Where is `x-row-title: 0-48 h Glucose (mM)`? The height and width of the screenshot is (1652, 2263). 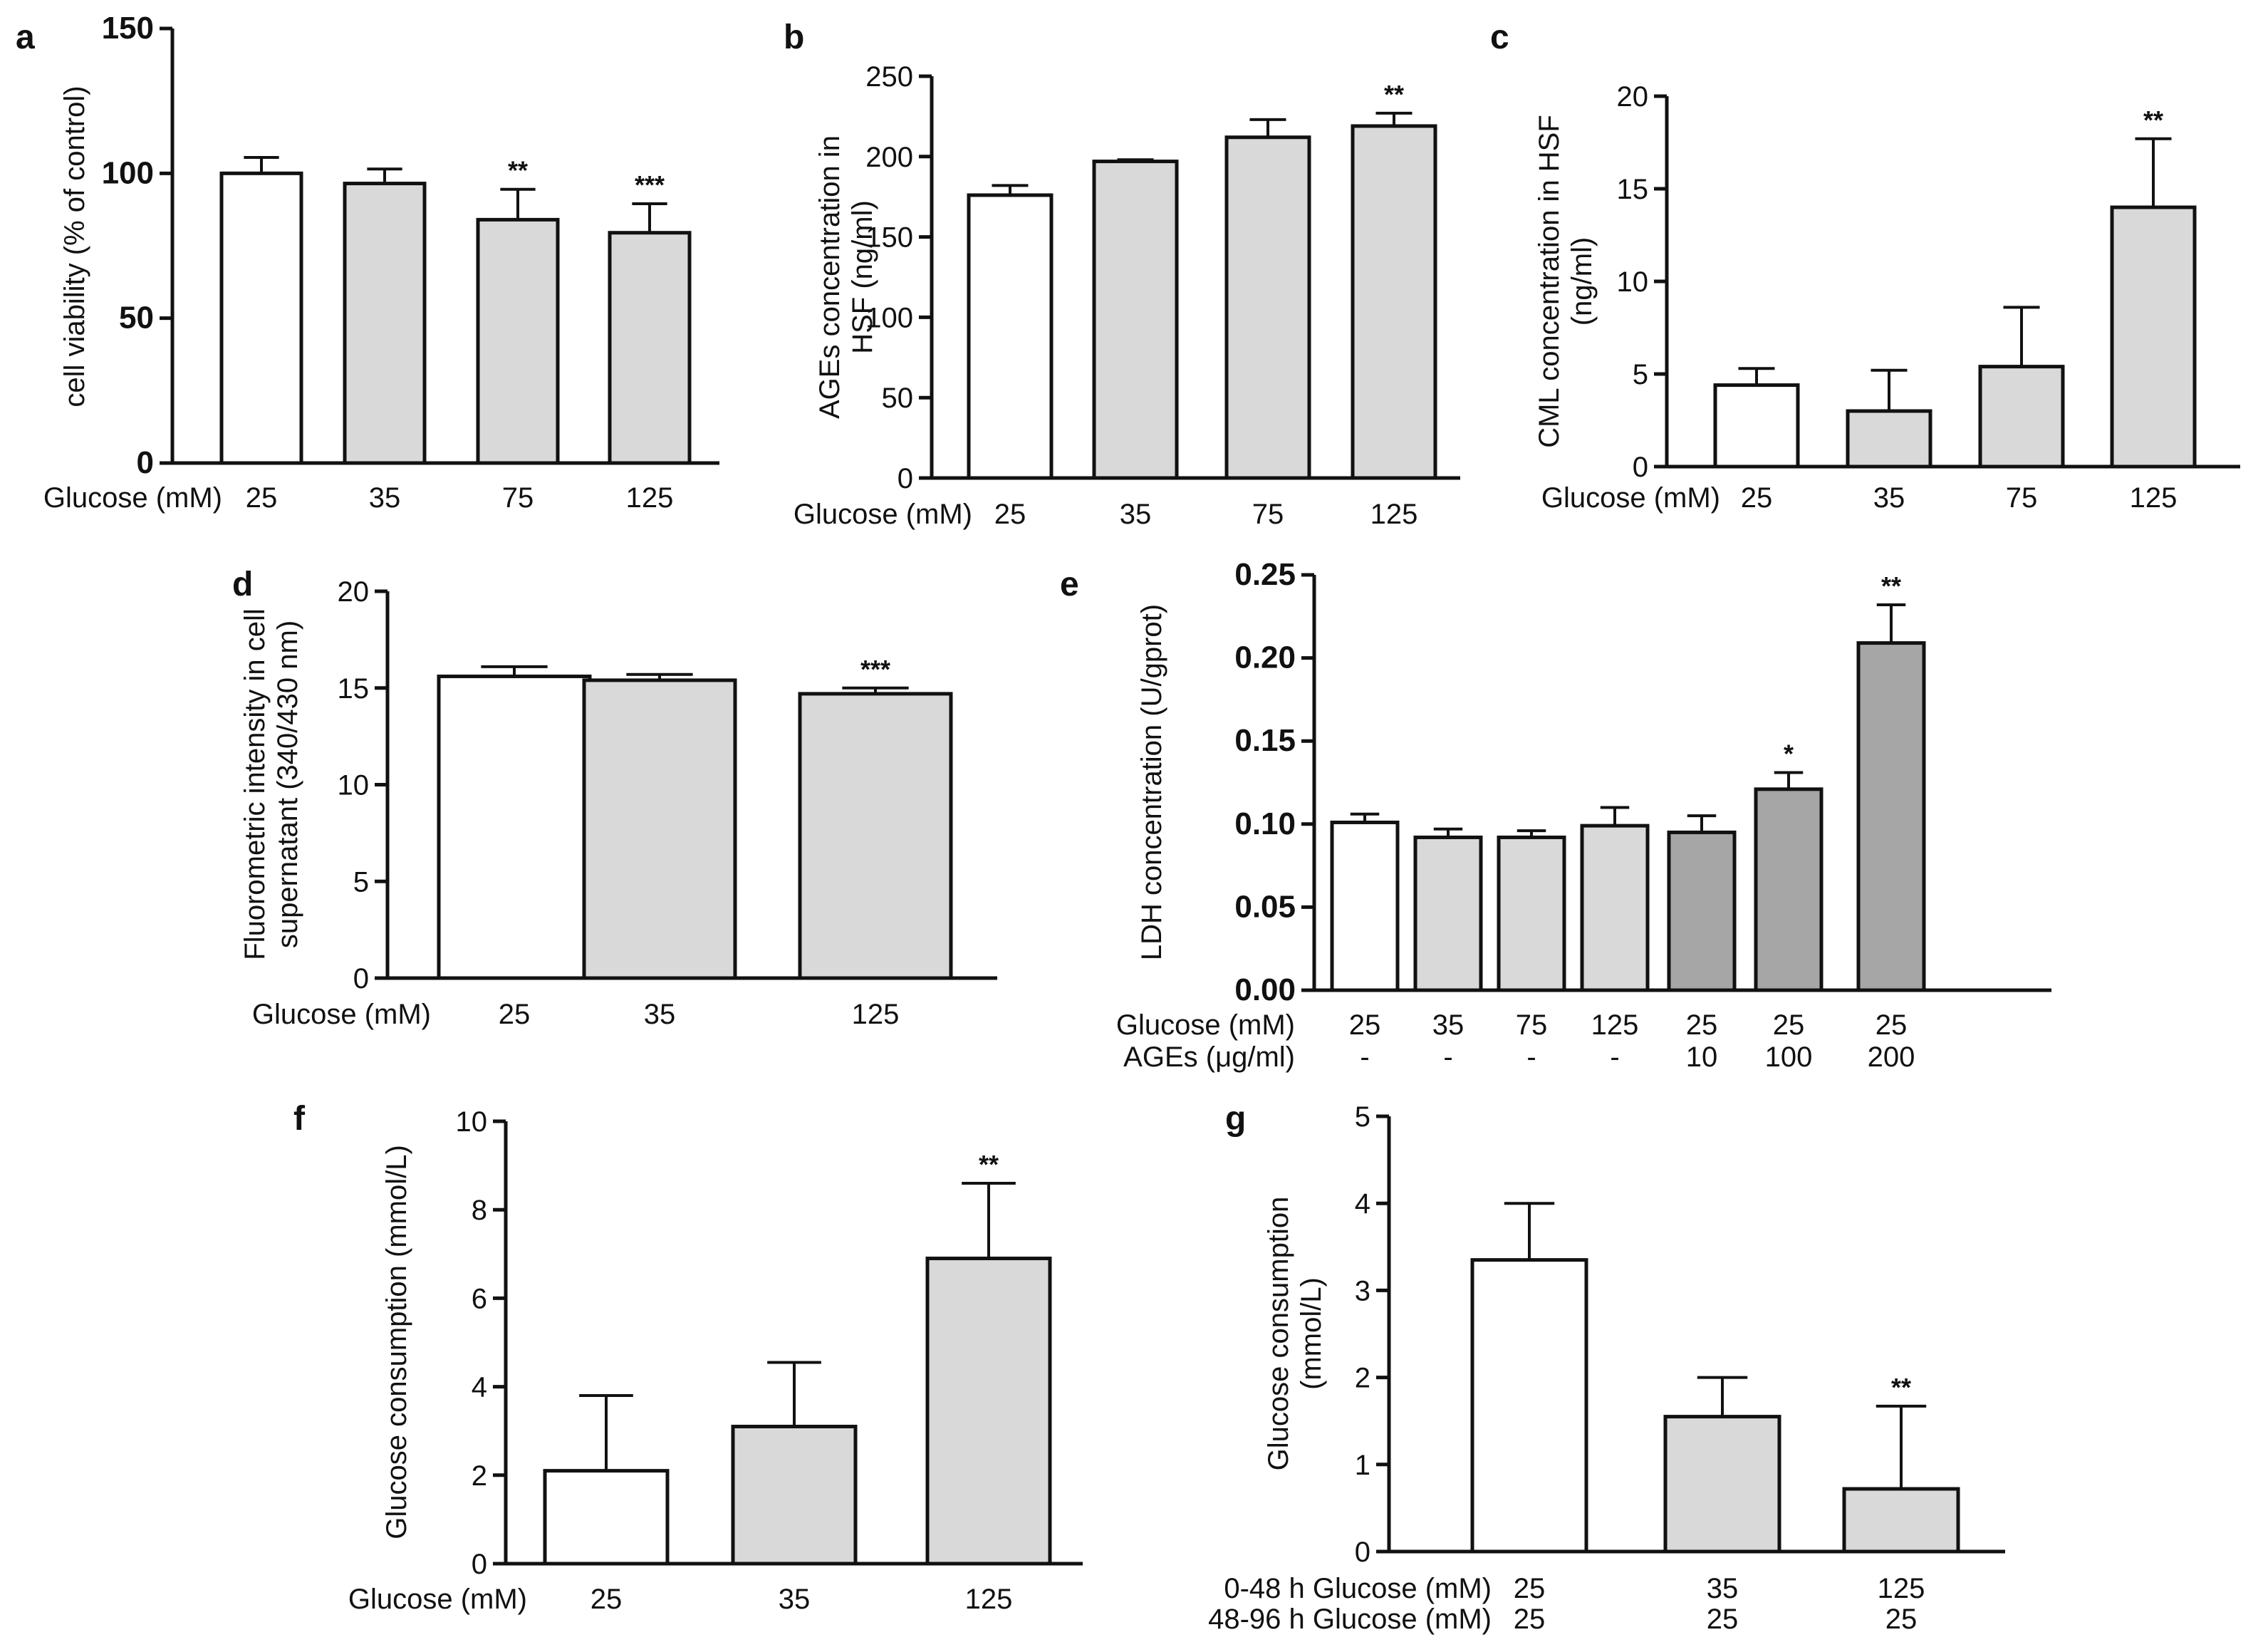 x-row-title: 0-48 h Glucose (mM) is located at coordinates (1358, 1588).